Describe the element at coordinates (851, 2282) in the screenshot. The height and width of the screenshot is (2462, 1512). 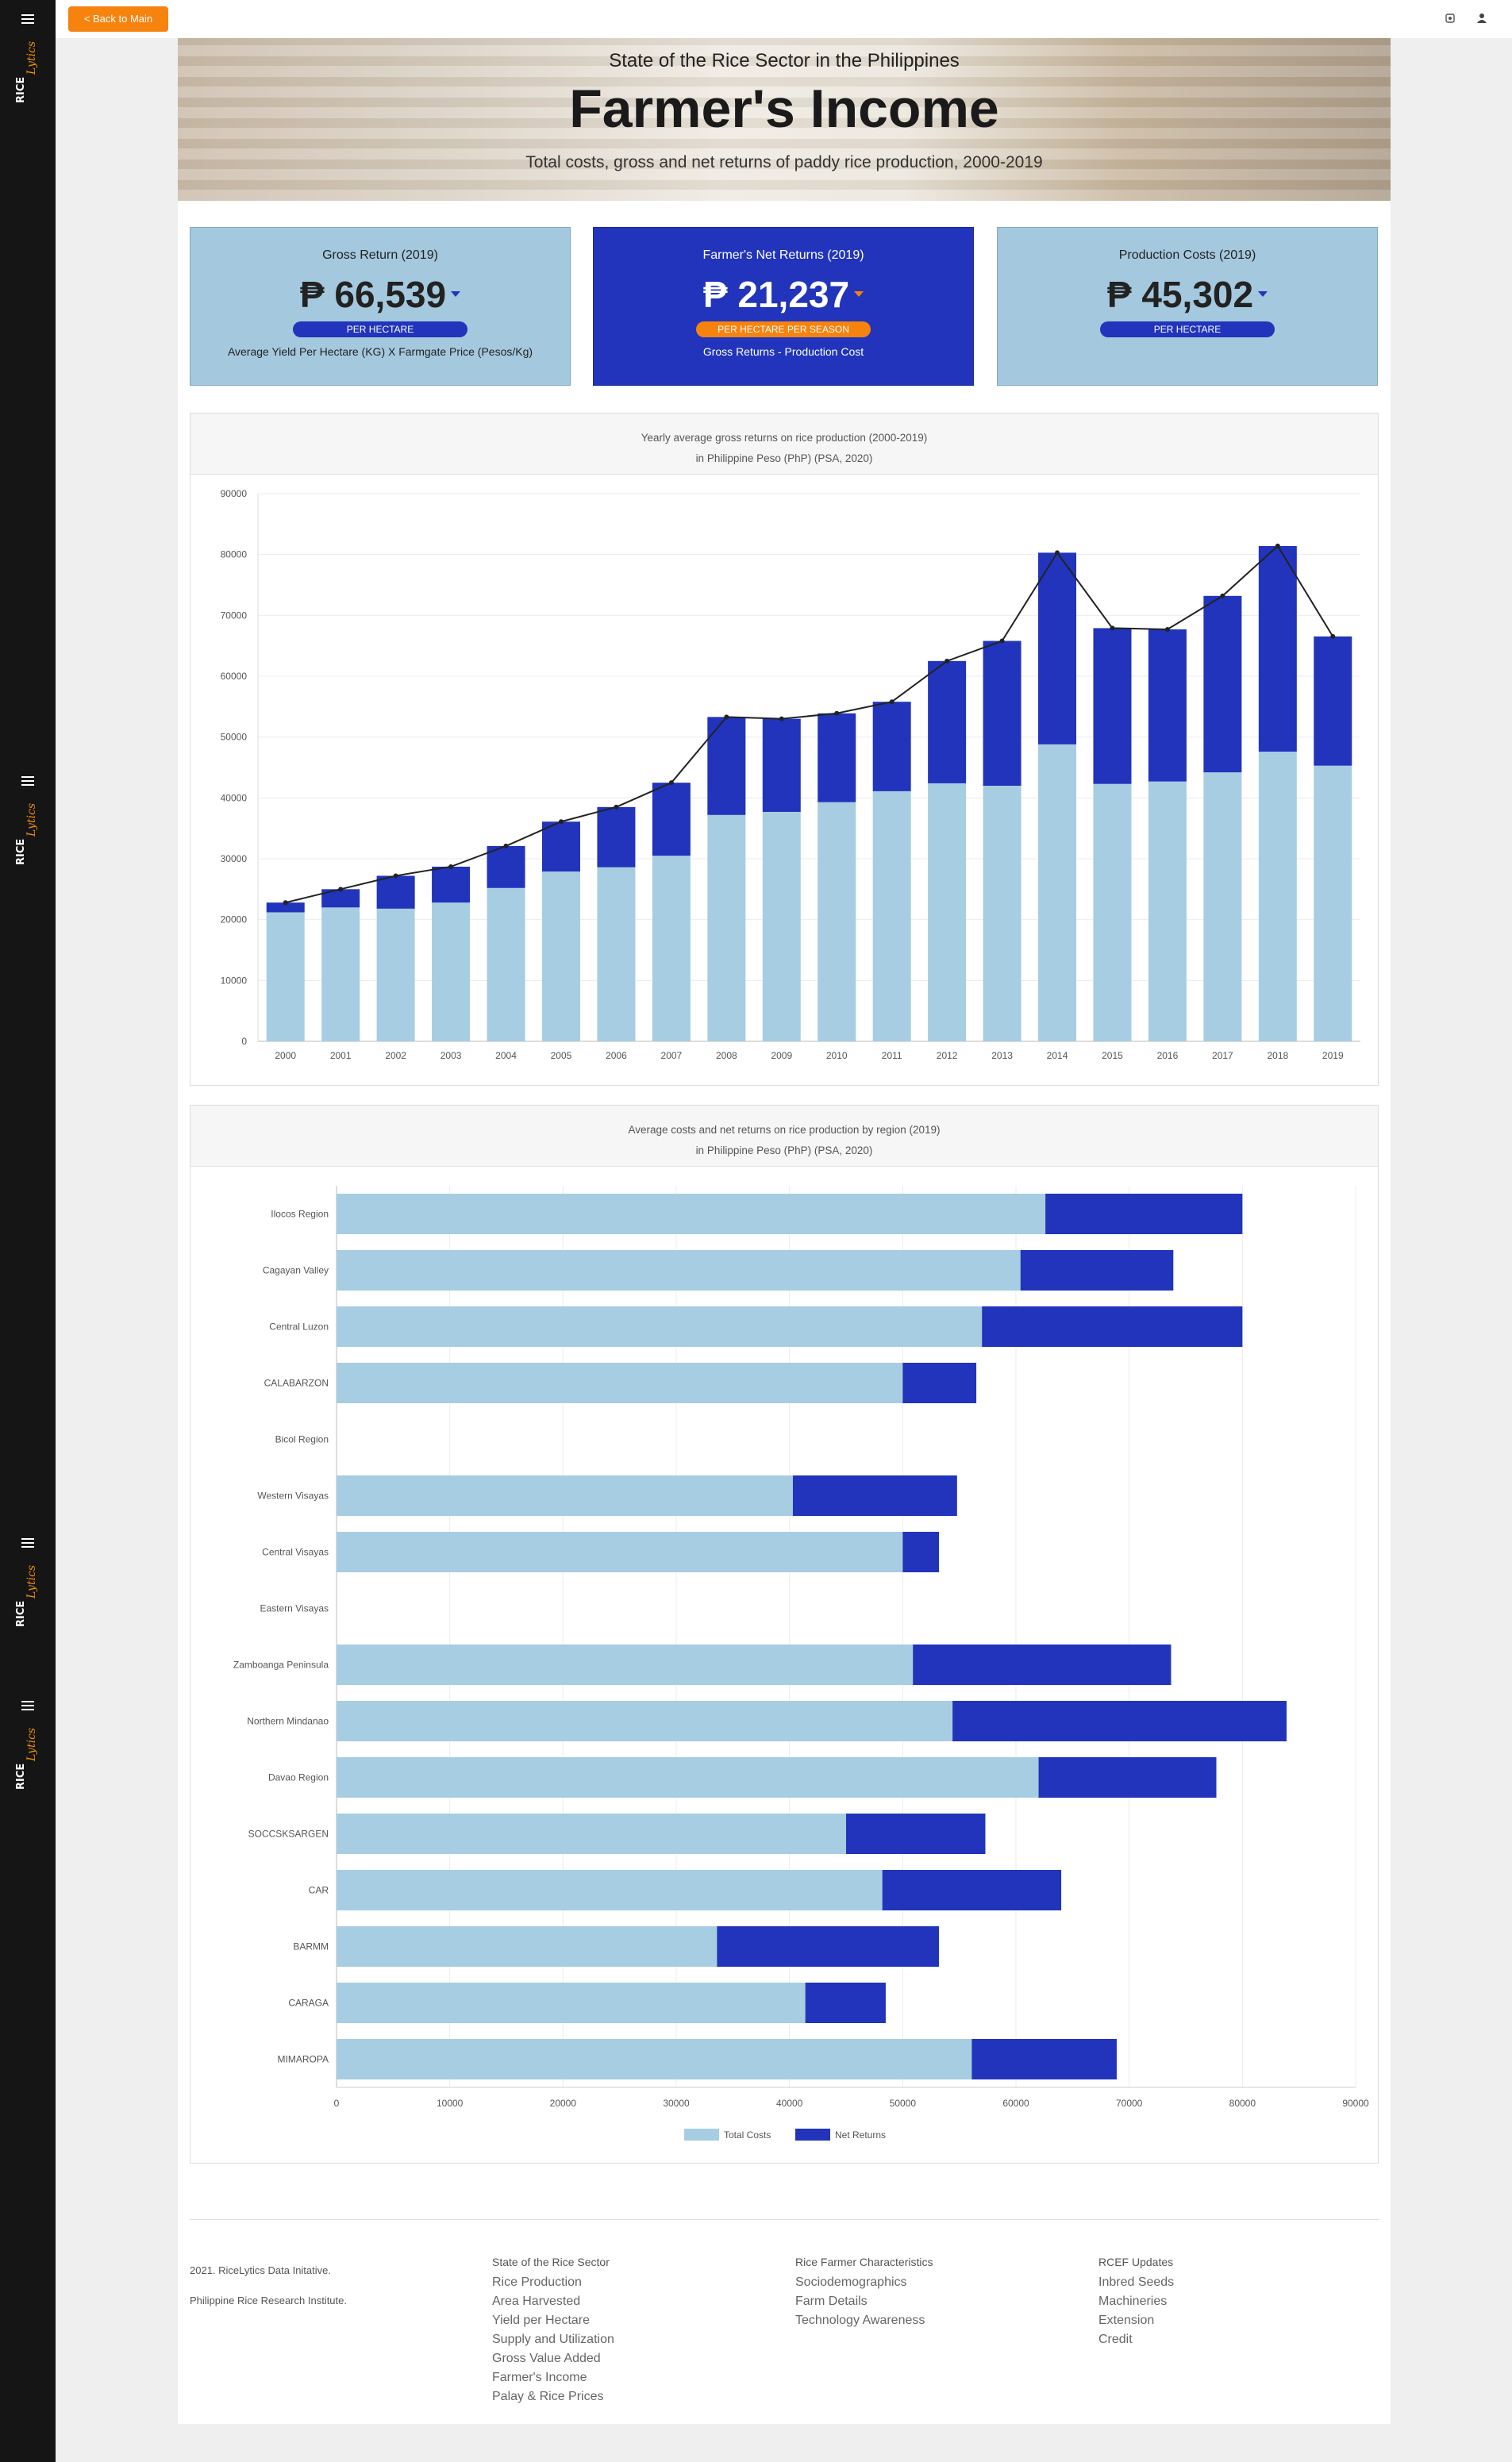
I see `footer-link: Sociodemographics` at that location.